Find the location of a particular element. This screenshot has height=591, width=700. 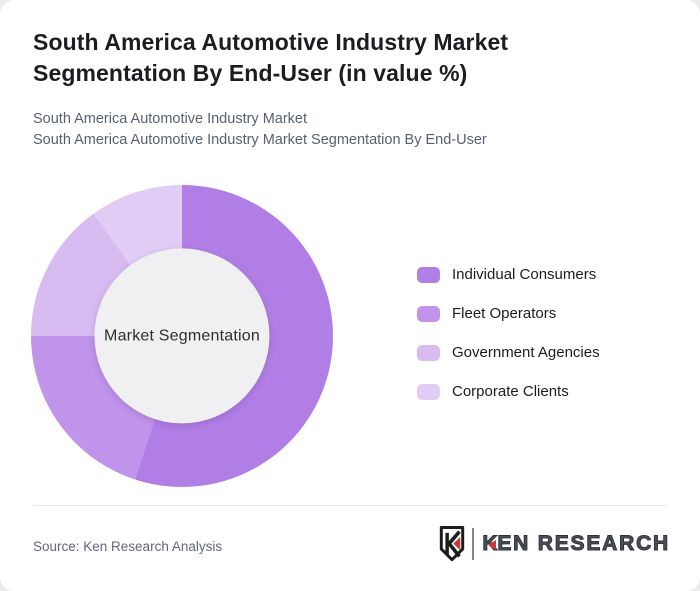

brand-logo: K EN RESEARCH is located at coordinates (554, 544).